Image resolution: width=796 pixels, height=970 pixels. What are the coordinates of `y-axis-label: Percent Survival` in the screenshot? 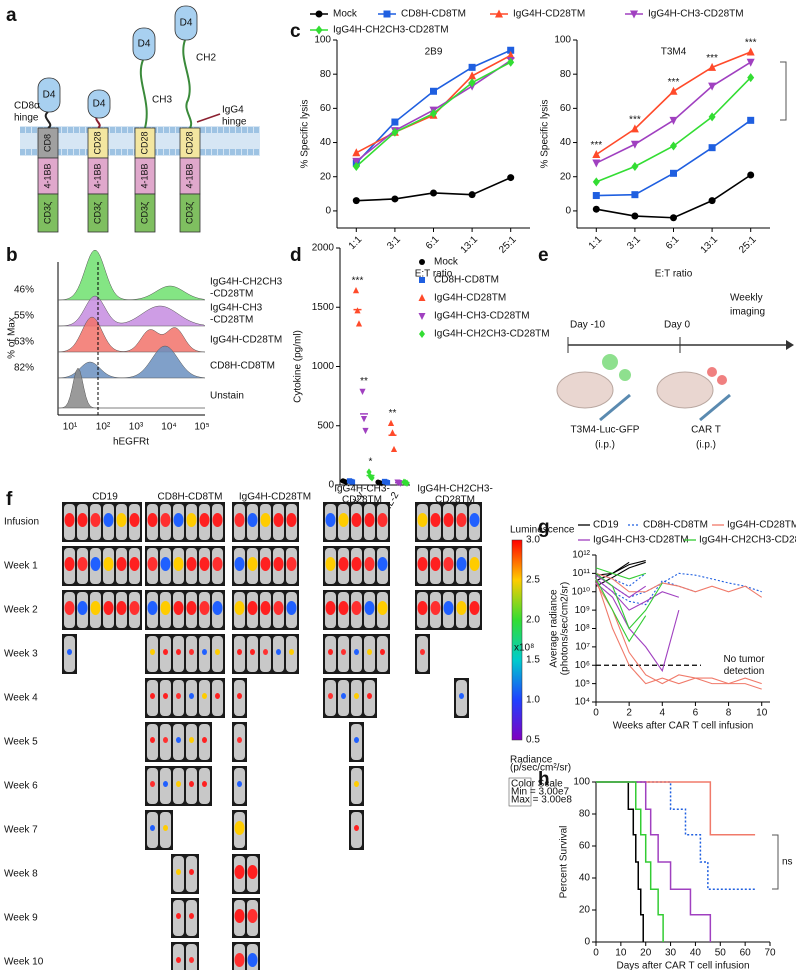 It's located at (564, 862).